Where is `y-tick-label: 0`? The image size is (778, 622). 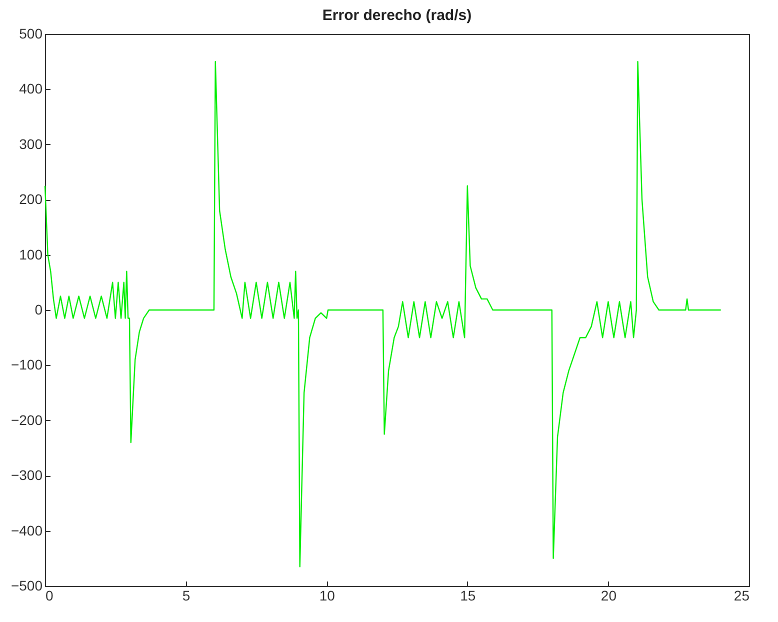
y-tick-label: 0 is located at coordinates (38, 310).